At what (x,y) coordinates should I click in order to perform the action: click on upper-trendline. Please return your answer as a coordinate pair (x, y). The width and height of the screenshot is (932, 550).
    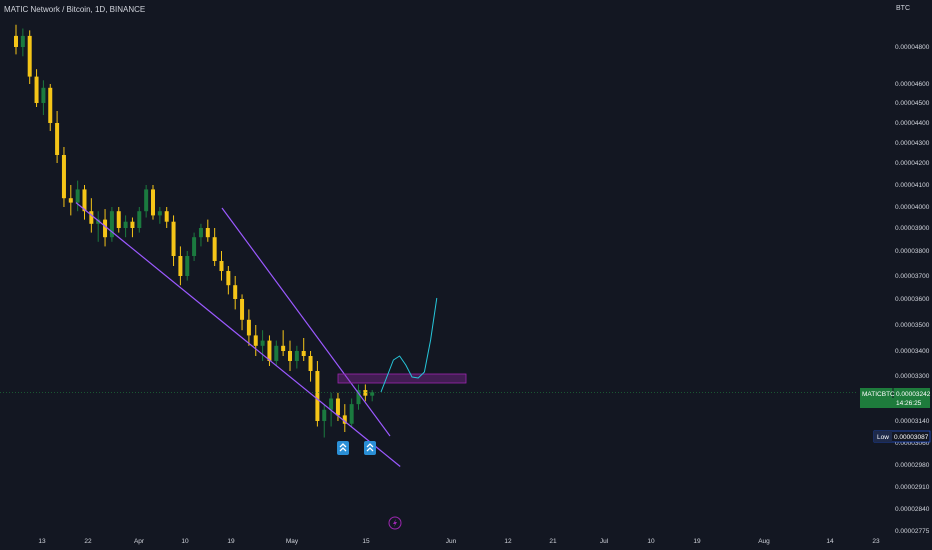
    Looking at the image, I should click on (306, 322).